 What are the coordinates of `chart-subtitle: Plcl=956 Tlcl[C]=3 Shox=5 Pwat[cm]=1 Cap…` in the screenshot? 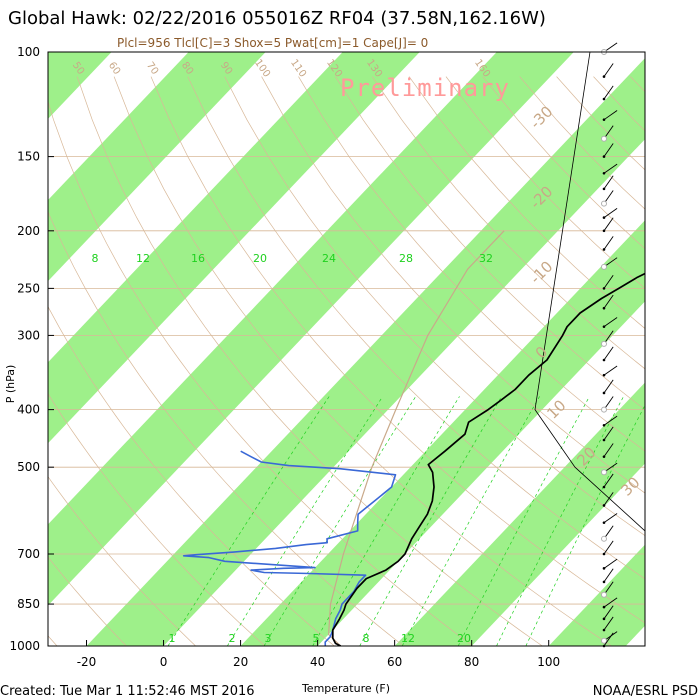 It's located at (273, 43).